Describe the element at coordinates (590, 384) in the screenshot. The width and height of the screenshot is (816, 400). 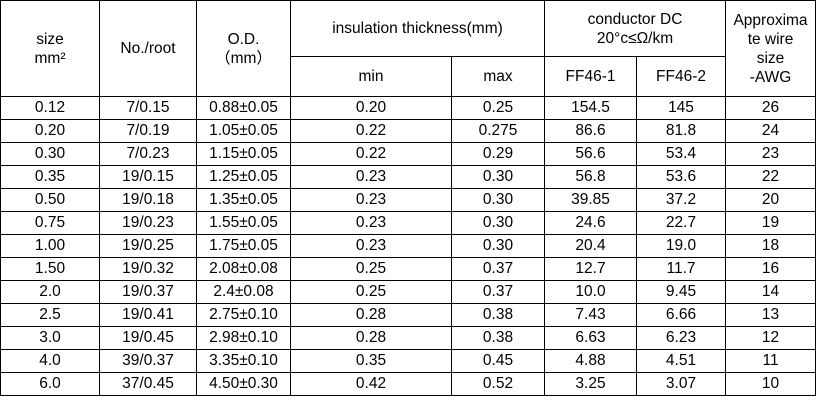
I see `cell-ff46-1: 3.25` at that location.